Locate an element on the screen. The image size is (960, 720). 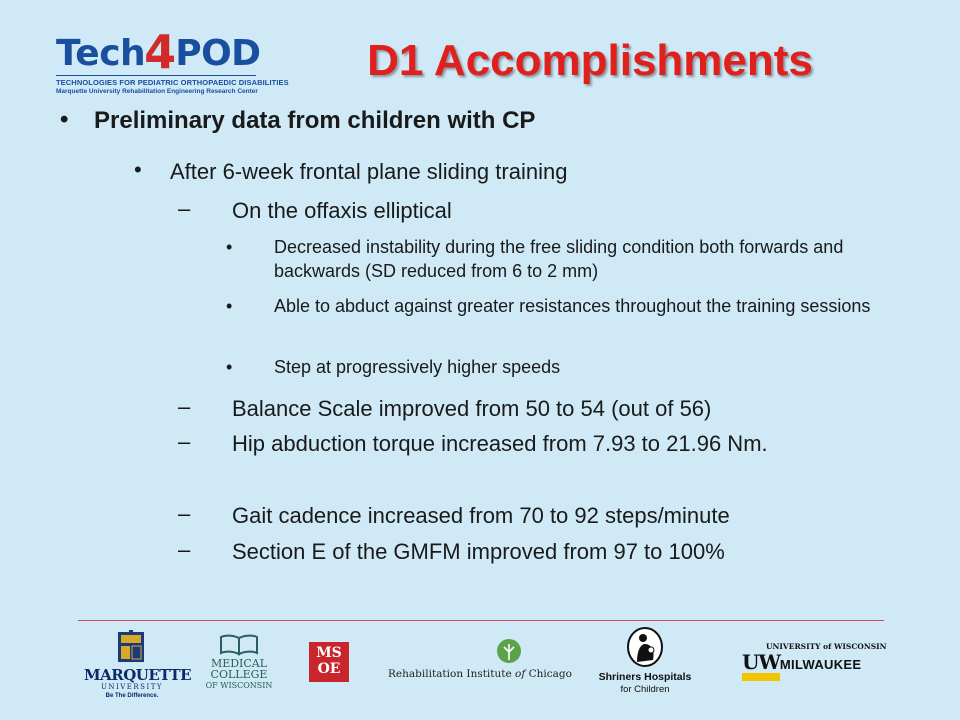
tech4pod-wordmark: Tech 4 POD is located at coordinates (158, 52).